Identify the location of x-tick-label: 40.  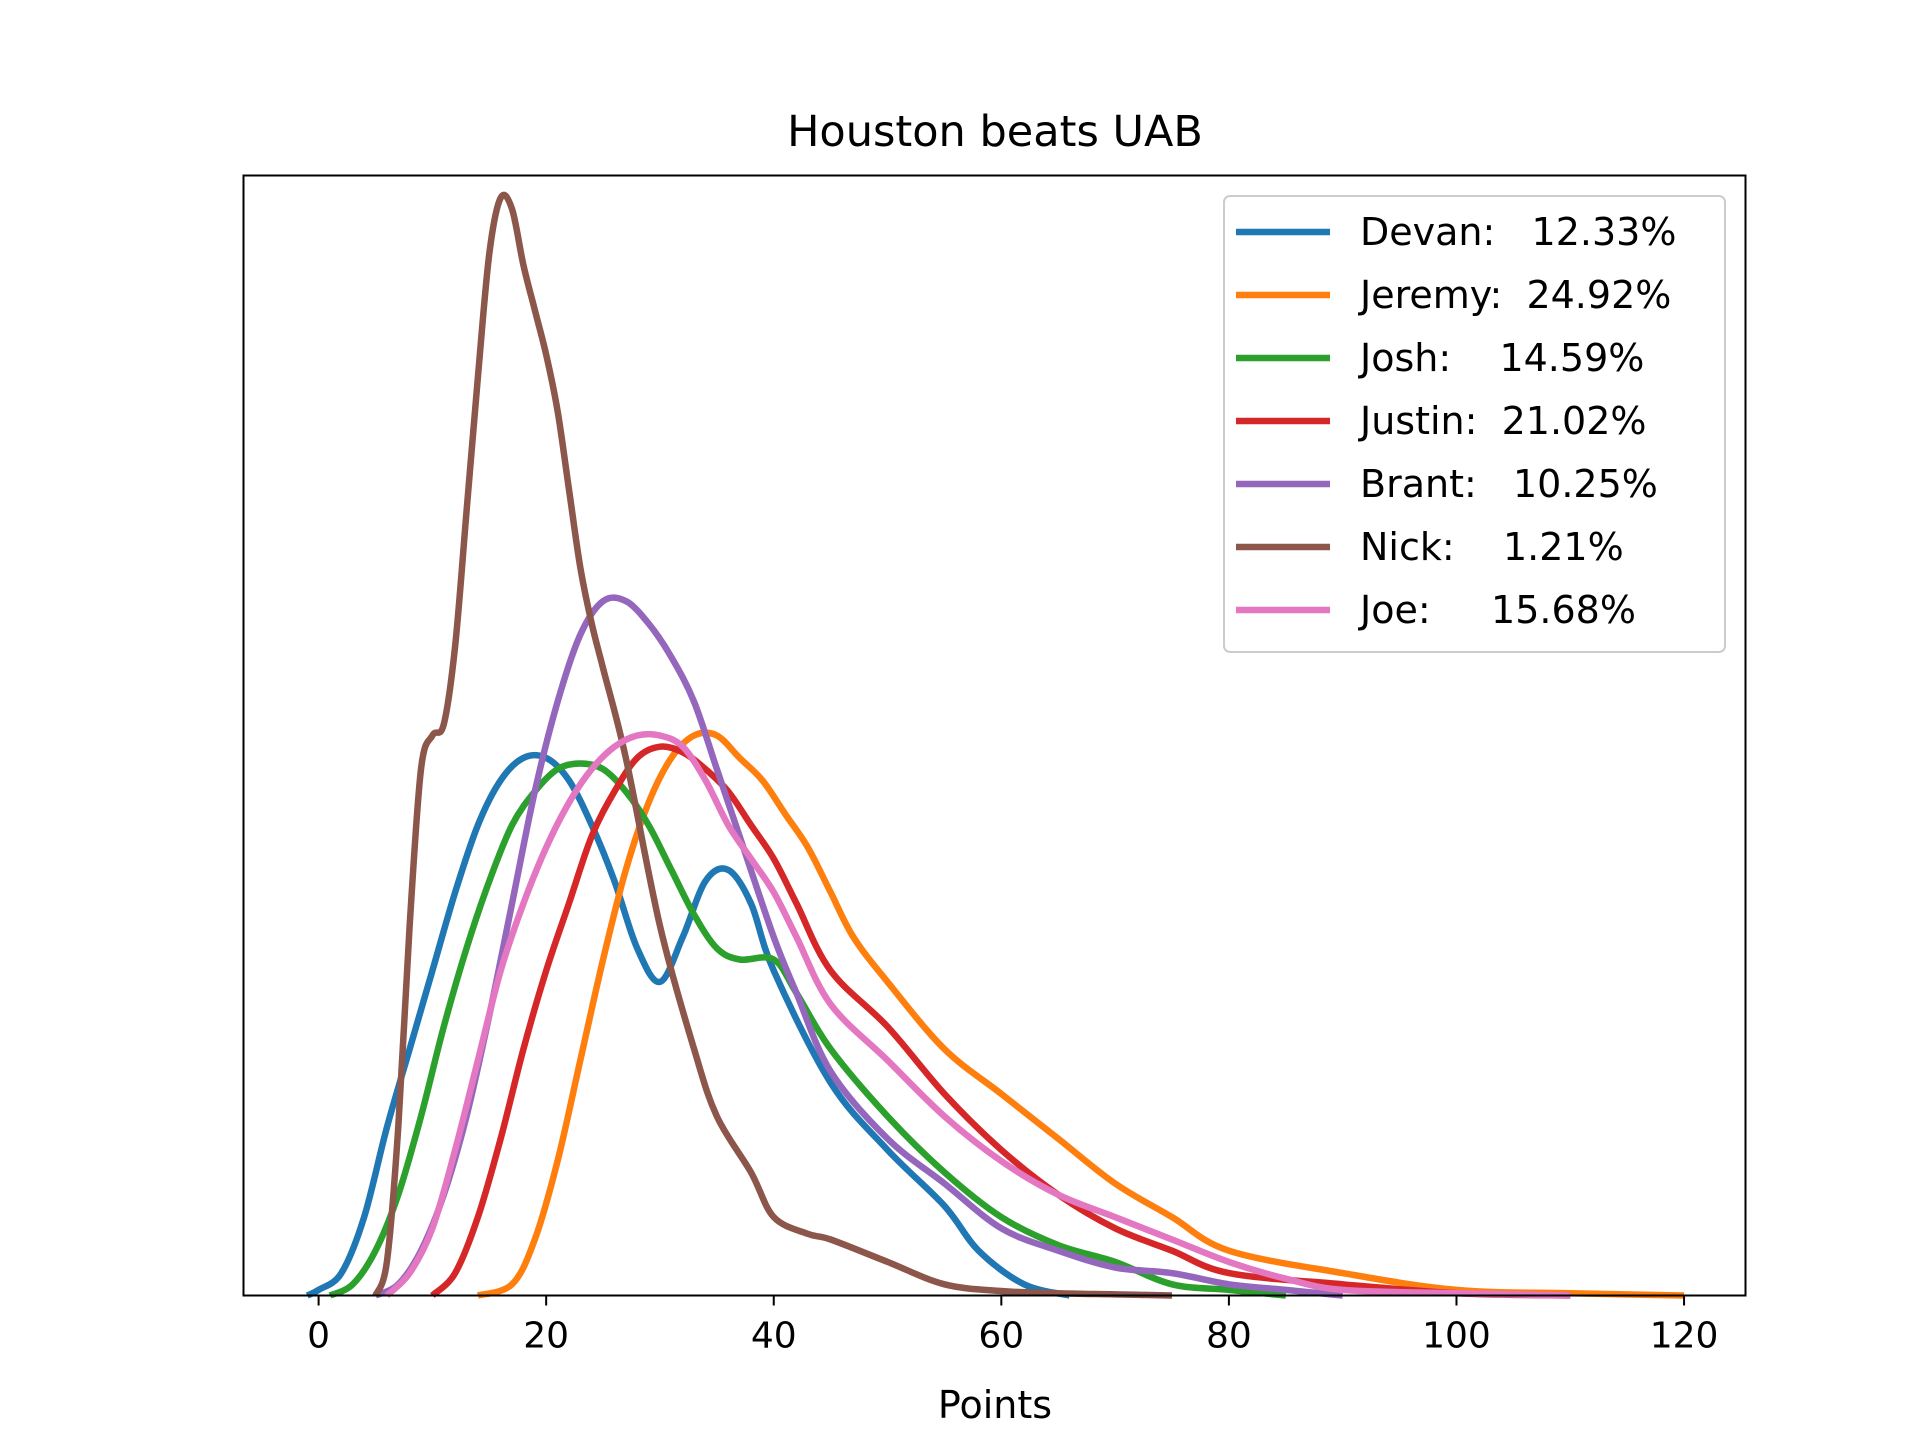
(774, 1336).